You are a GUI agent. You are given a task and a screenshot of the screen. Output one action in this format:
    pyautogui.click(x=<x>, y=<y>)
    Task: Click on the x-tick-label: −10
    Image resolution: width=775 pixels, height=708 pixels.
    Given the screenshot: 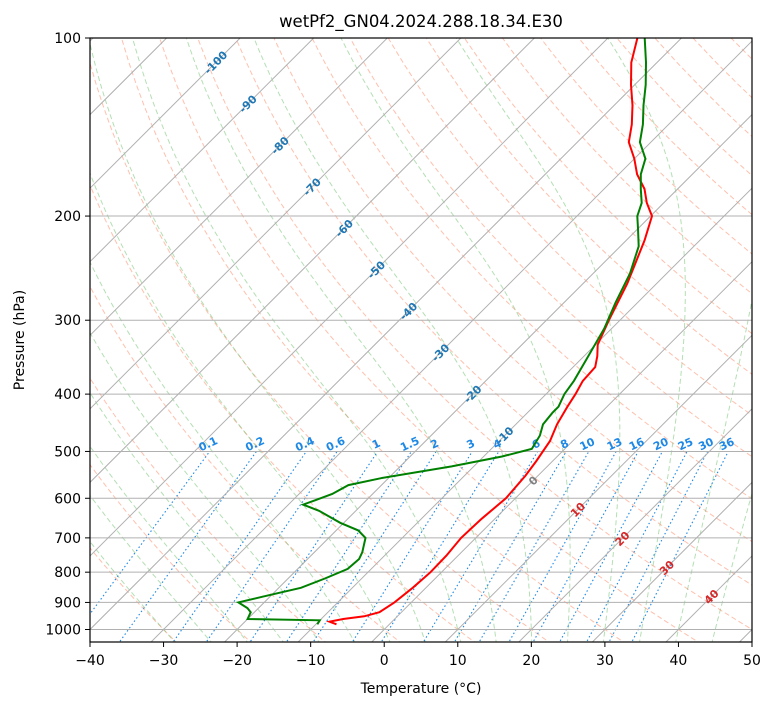 What is the action you would take?
    pyautogui.click(x=311, y=661)
    